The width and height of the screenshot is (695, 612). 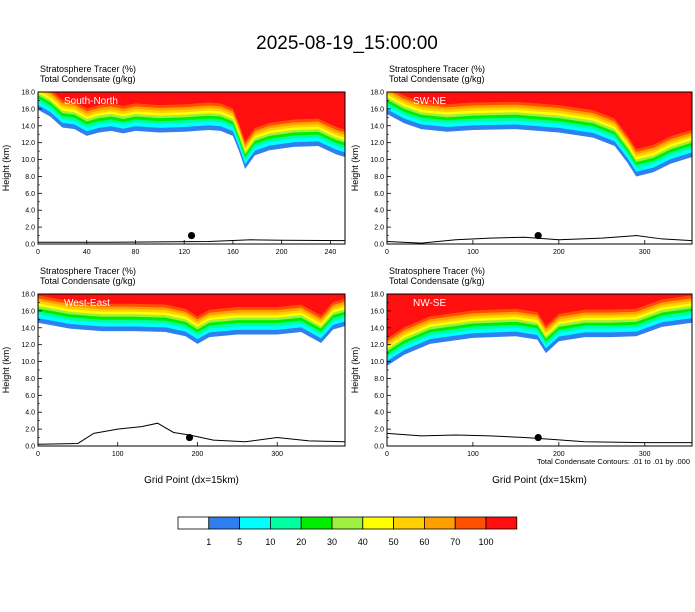 What do you see at coordinates (363, 542) in the screenshot?
I see `colorbar-label: 40` at bounding box center [363, 542].